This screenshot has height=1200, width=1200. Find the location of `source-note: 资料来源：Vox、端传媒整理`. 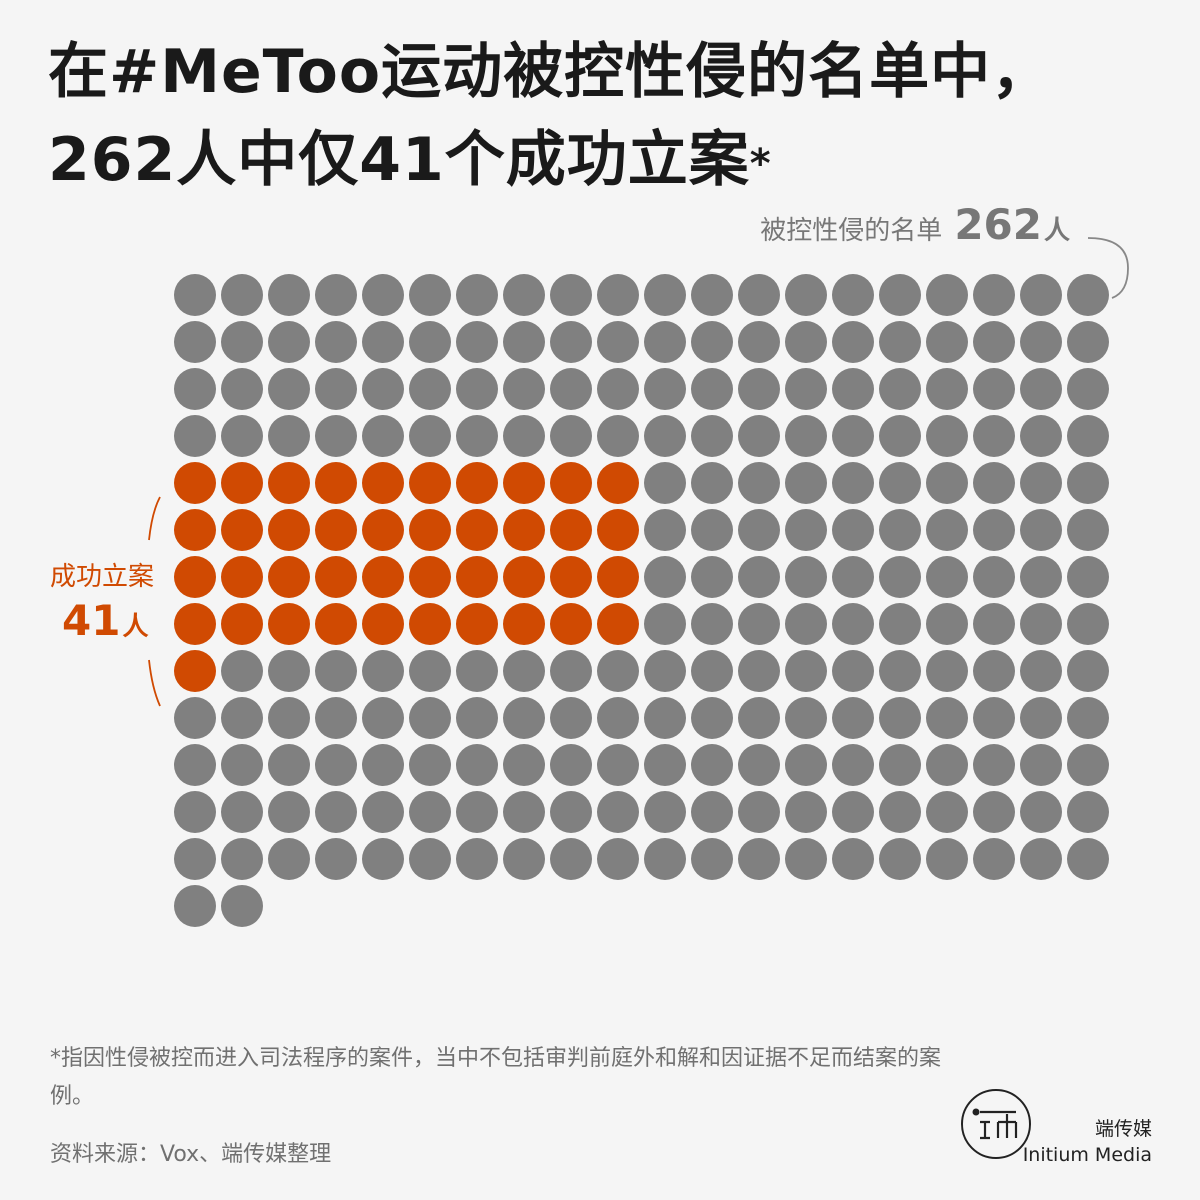

source-note: 资料来源：Vox、端传媒整理 is located at coordinates (191, 1154).